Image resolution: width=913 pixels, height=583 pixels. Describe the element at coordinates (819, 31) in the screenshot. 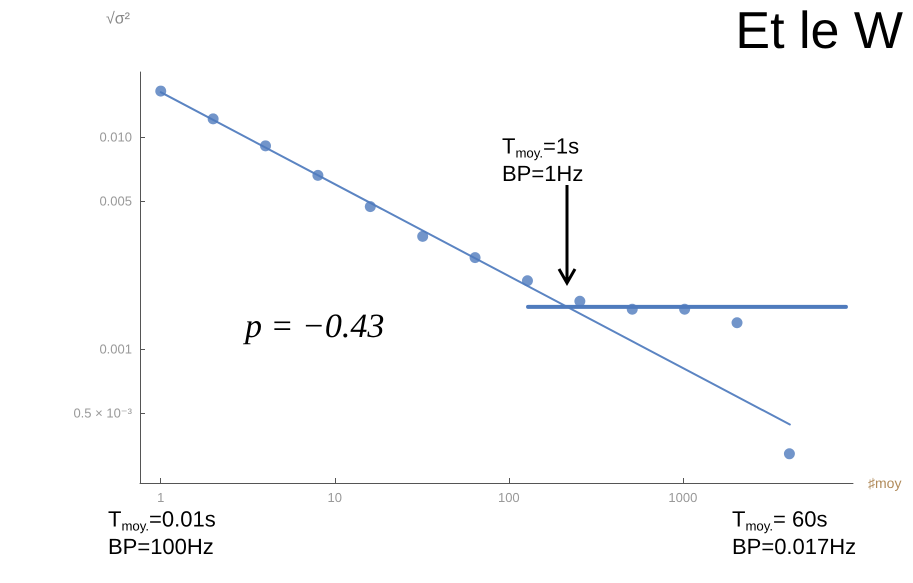

I see `chart-title: Et le W` at that location.